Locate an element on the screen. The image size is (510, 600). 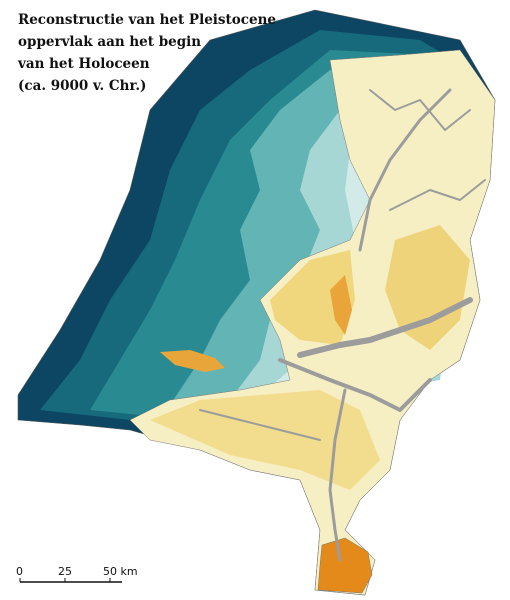
scale-label: 50 km is located at coordinates (120, 571).